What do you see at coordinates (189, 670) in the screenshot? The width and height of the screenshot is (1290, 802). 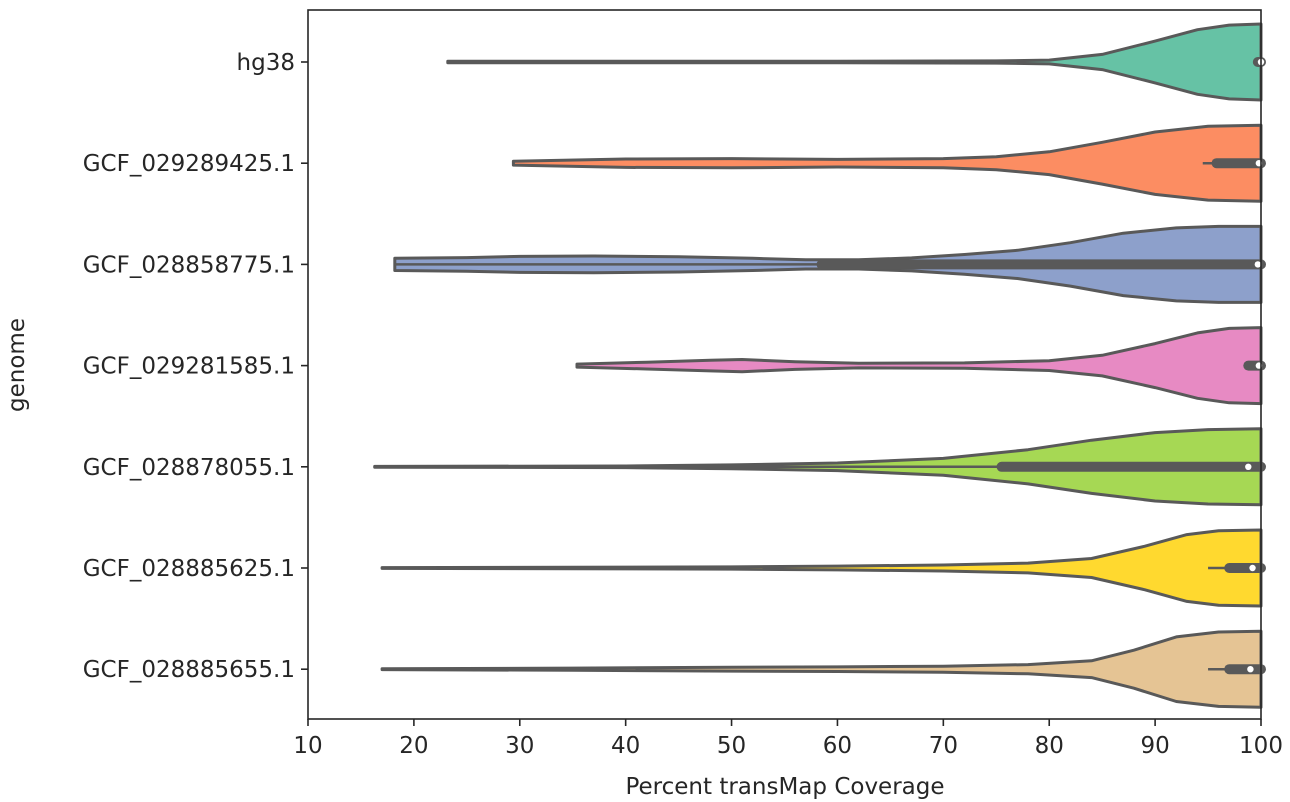 I see `y-tick-label: GCF_028885655.1` at bounding box center [189, 670].